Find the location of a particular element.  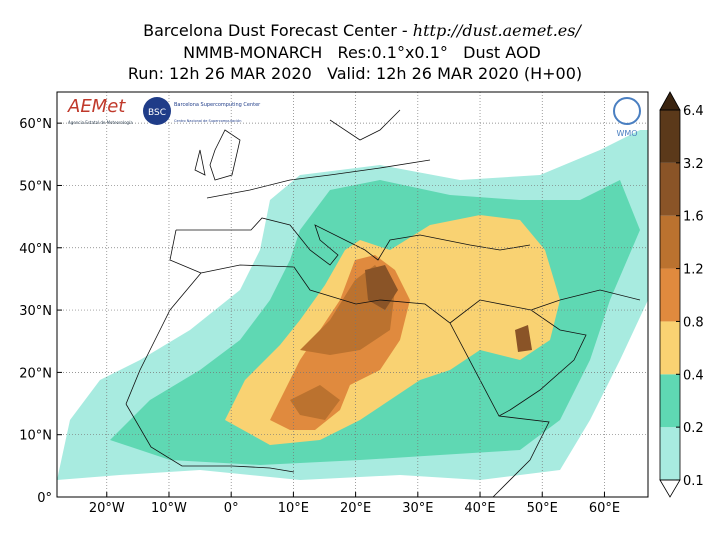

x-tick-label: 40°E is located at coordinates (479, 508).